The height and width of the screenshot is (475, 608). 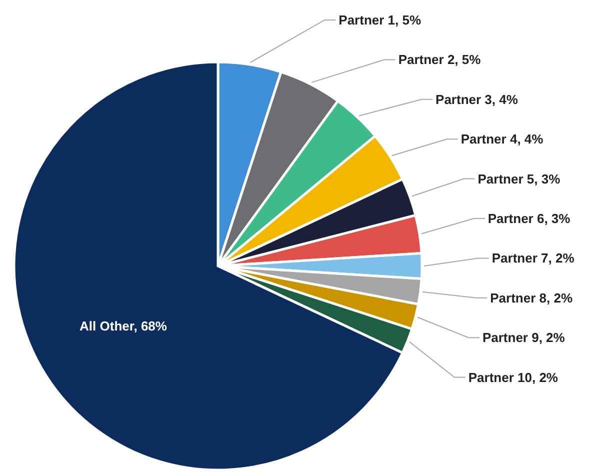 What do you see at coordinates (529, 218) in the screenshot?
I see `slice-label: Partner 6, 3%` at bounding box center [529, 218].